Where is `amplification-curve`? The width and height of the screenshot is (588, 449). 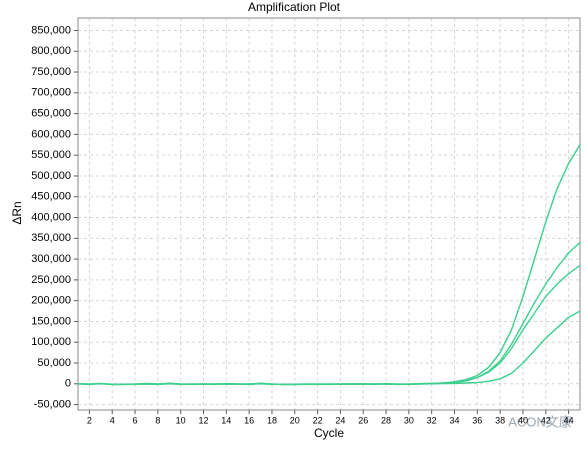 amplification-curve is located at coordinates (329, 348).